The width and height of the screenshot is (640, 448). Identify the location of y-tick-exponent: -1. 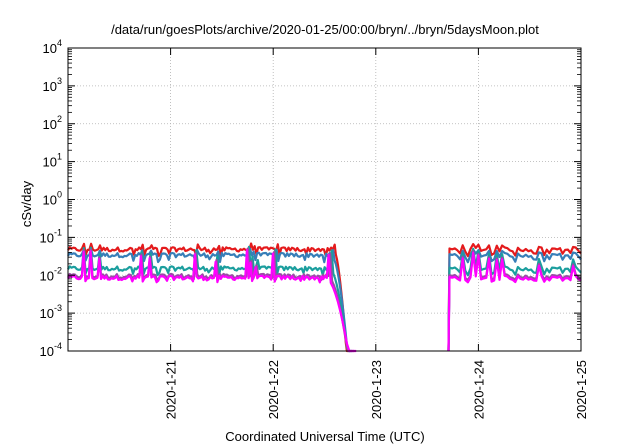
(58, 232).